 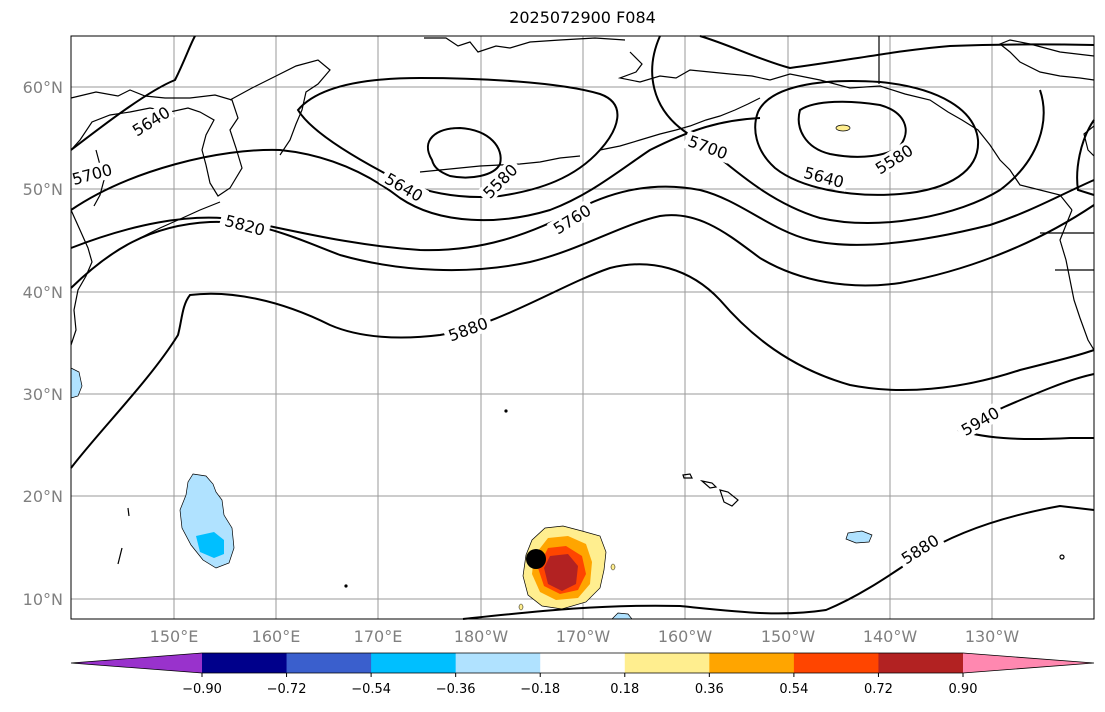 I want to click on colorbar-tick-label: −0.72, so click(x=287, y=689).